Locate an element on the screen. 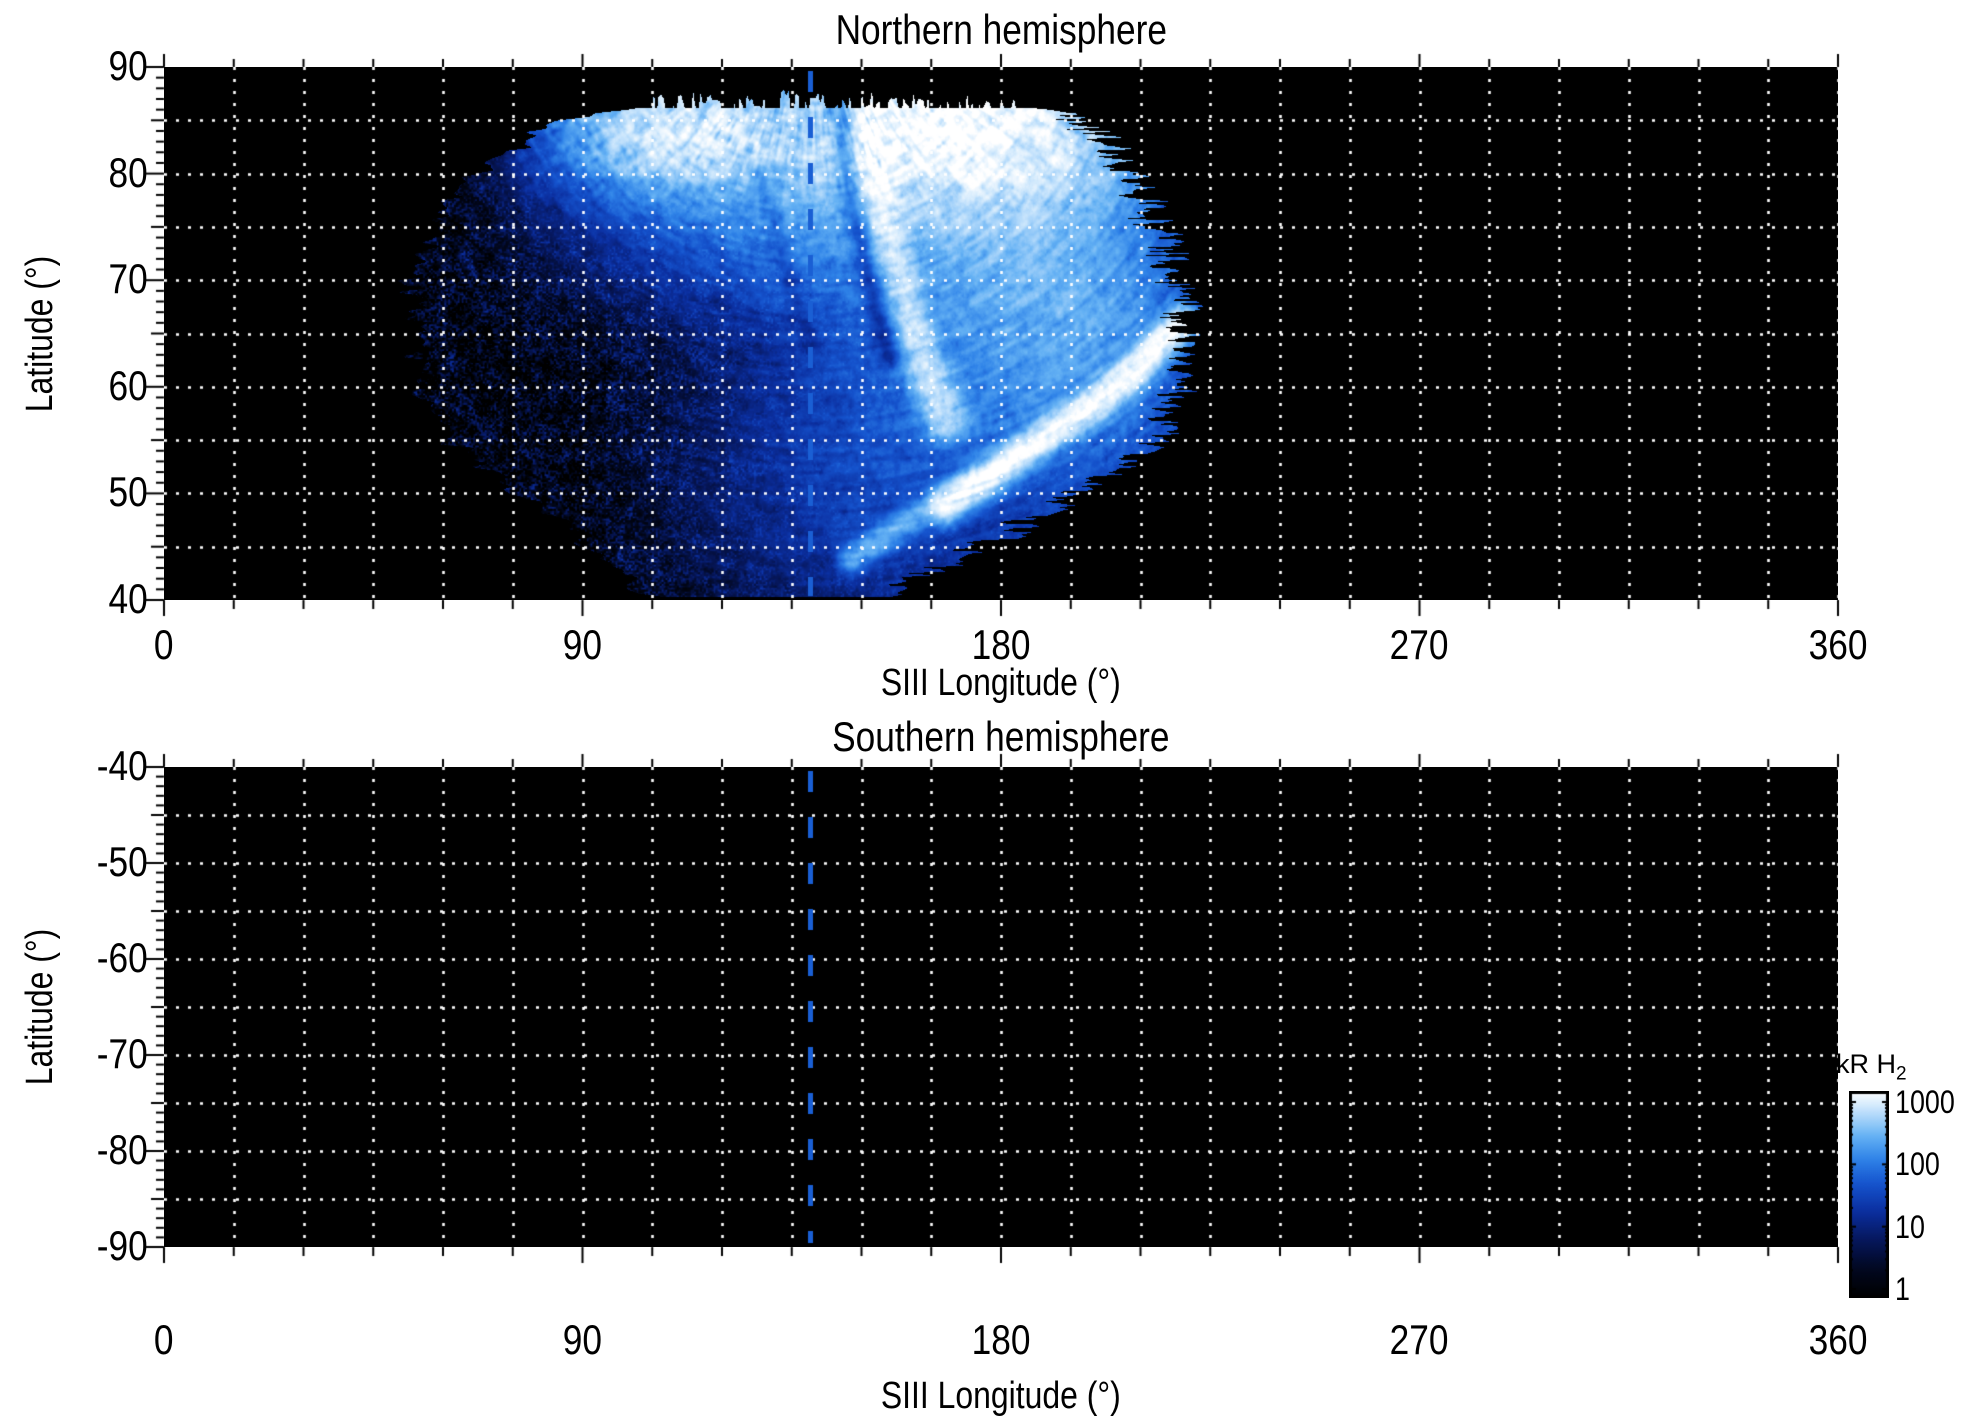  north-x-tick-label: 0 is located at coordinates (164, 644).